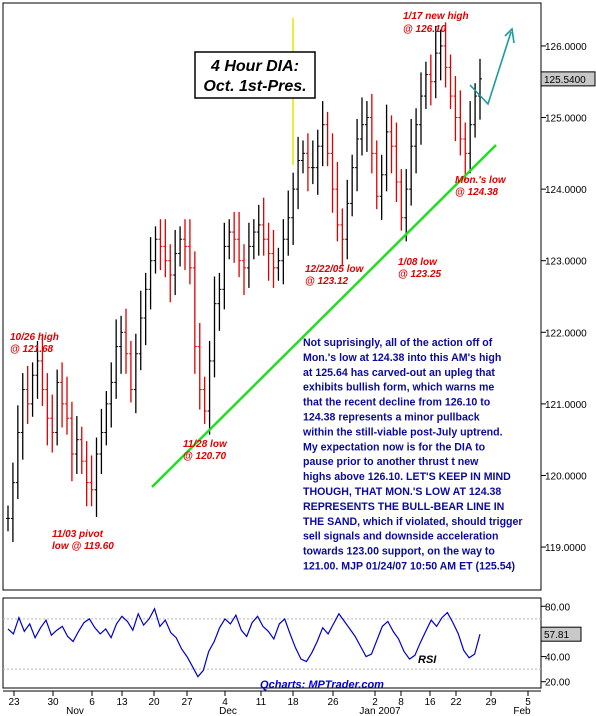  I want to click on projection-arrowhead, so click(509, 35).